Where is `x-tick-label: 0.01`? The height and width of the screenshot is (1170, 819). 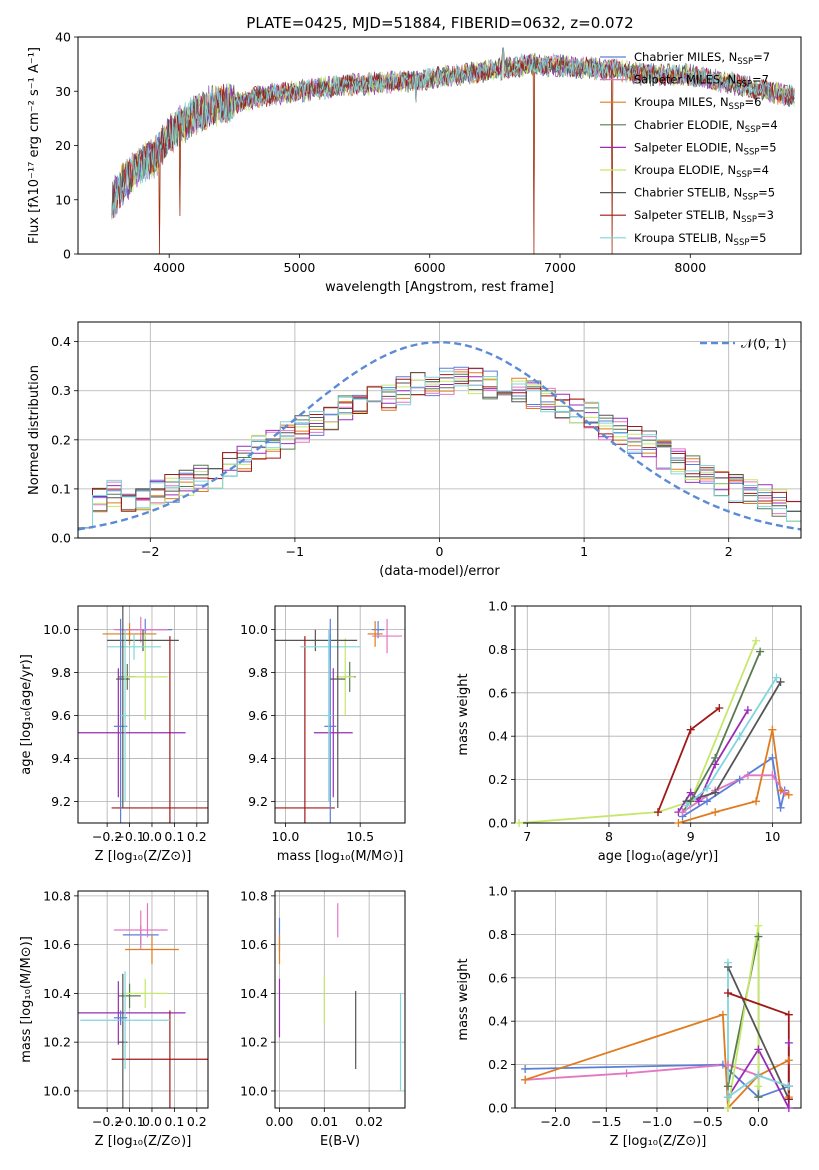 x-tick-label: 0.01 is located at coordinates (324, 1121).